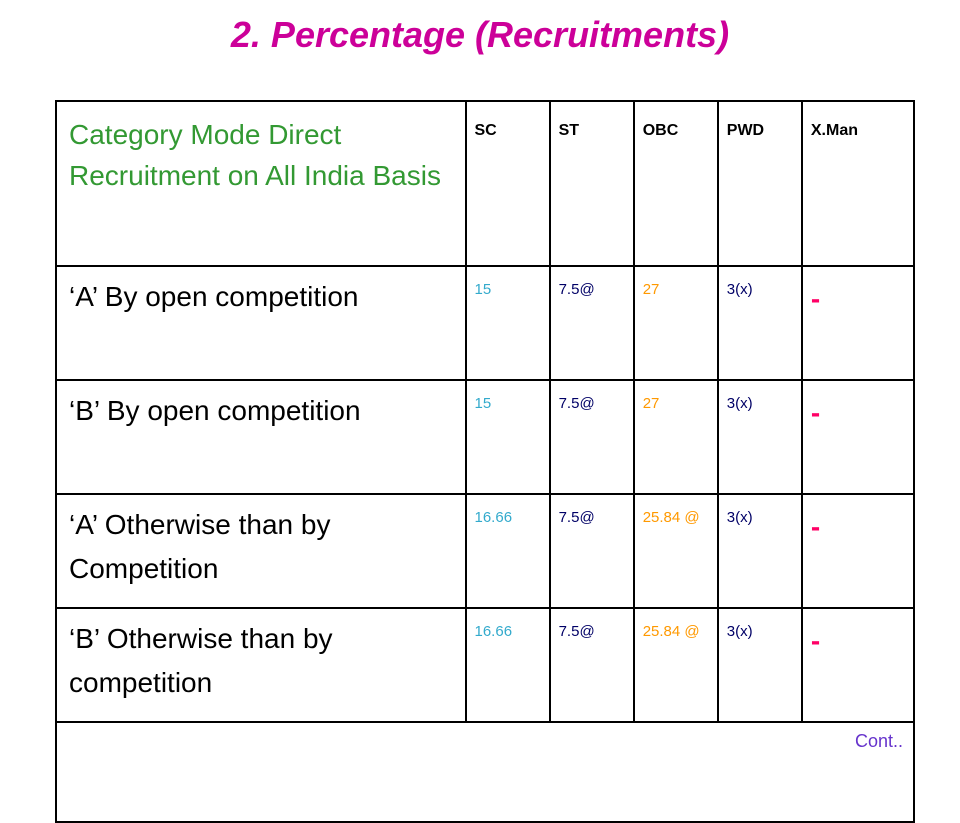 This screenshot has width=960, height=823. What do you see at coordinates (261, 551) in the screenshot?
I see `row-label: ‘A’ Otherwise than by Competition` at bounding box center [261, 551].